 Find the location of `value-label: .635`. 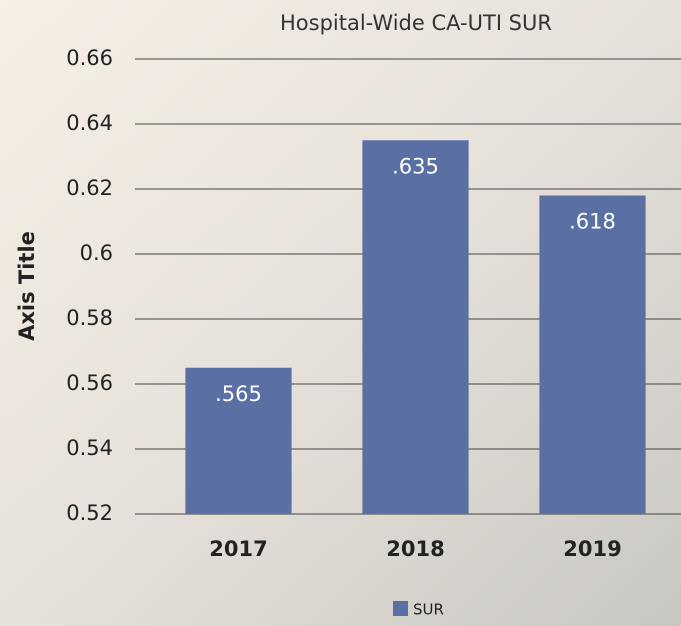

value-label: .635 is located at coordinates (415, 166).